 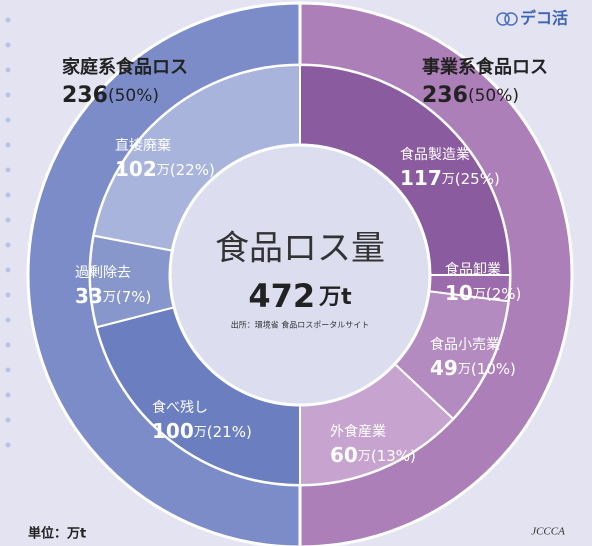 What do you see at coordinates (229, 432) in the screenshot?
I see `segment-percent: (21%)` at bounding box center [229, 432].